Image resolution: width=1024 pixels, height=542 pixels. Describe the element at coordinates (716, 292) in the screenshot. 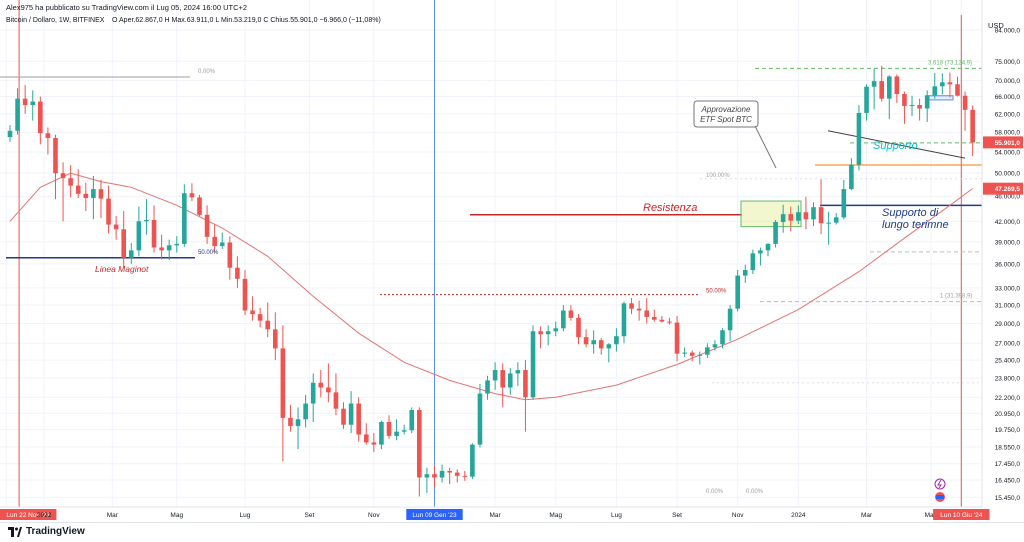

I see `fib-label-red-50: 50.00%` at that location.